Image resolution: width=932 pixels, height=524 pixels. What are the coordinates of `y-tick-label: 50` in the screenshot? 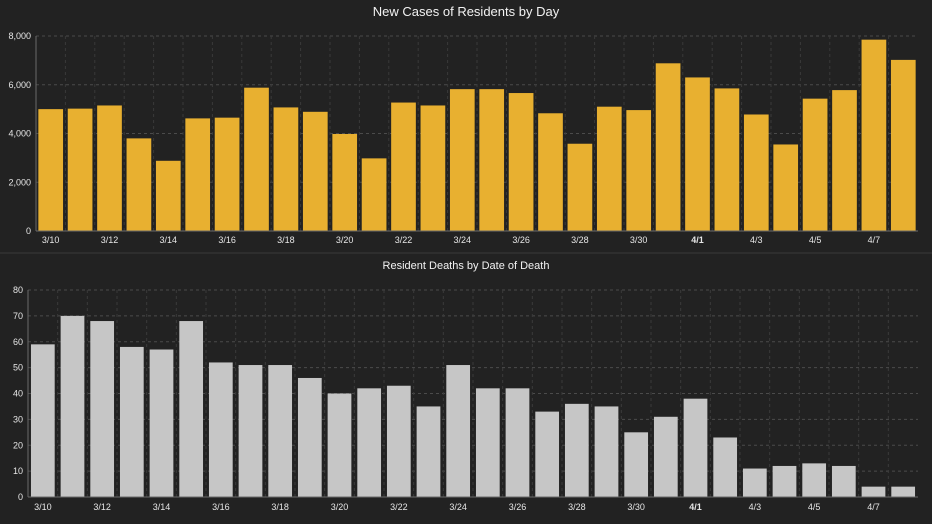 It's located at (18, 368).